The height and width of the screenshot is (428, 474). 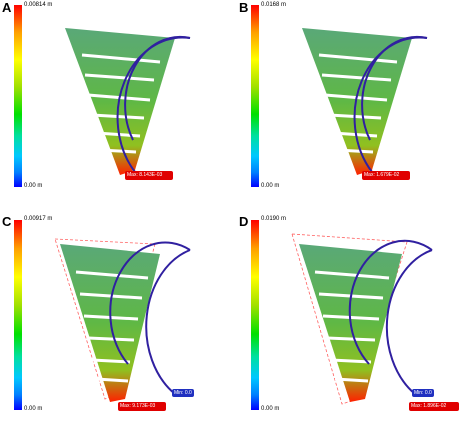 I want to click on max-callout-label: Max: 1.896E-02, so click(x=429, y=406).